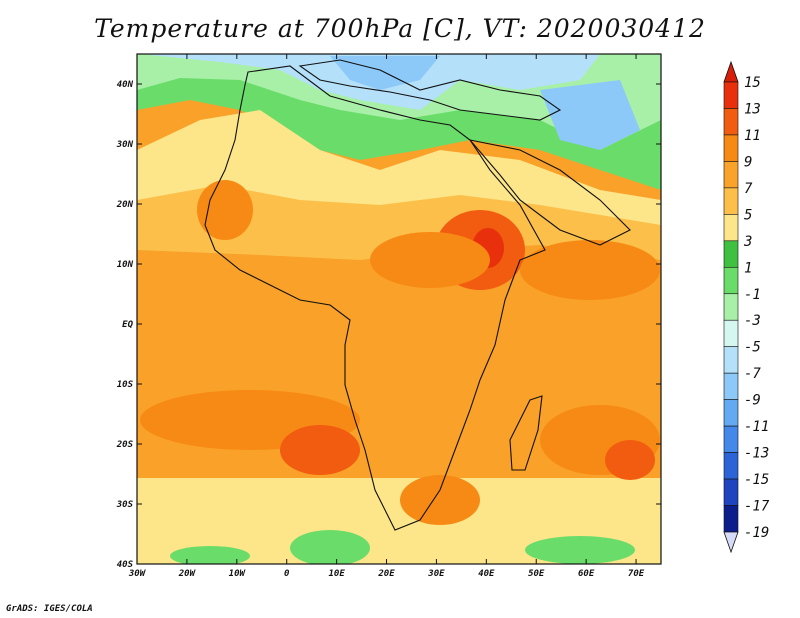 Image resolution: width=800 pixels, height=618 pixels. I want to click on lon-tick-label: 20E, so click(386, 574).